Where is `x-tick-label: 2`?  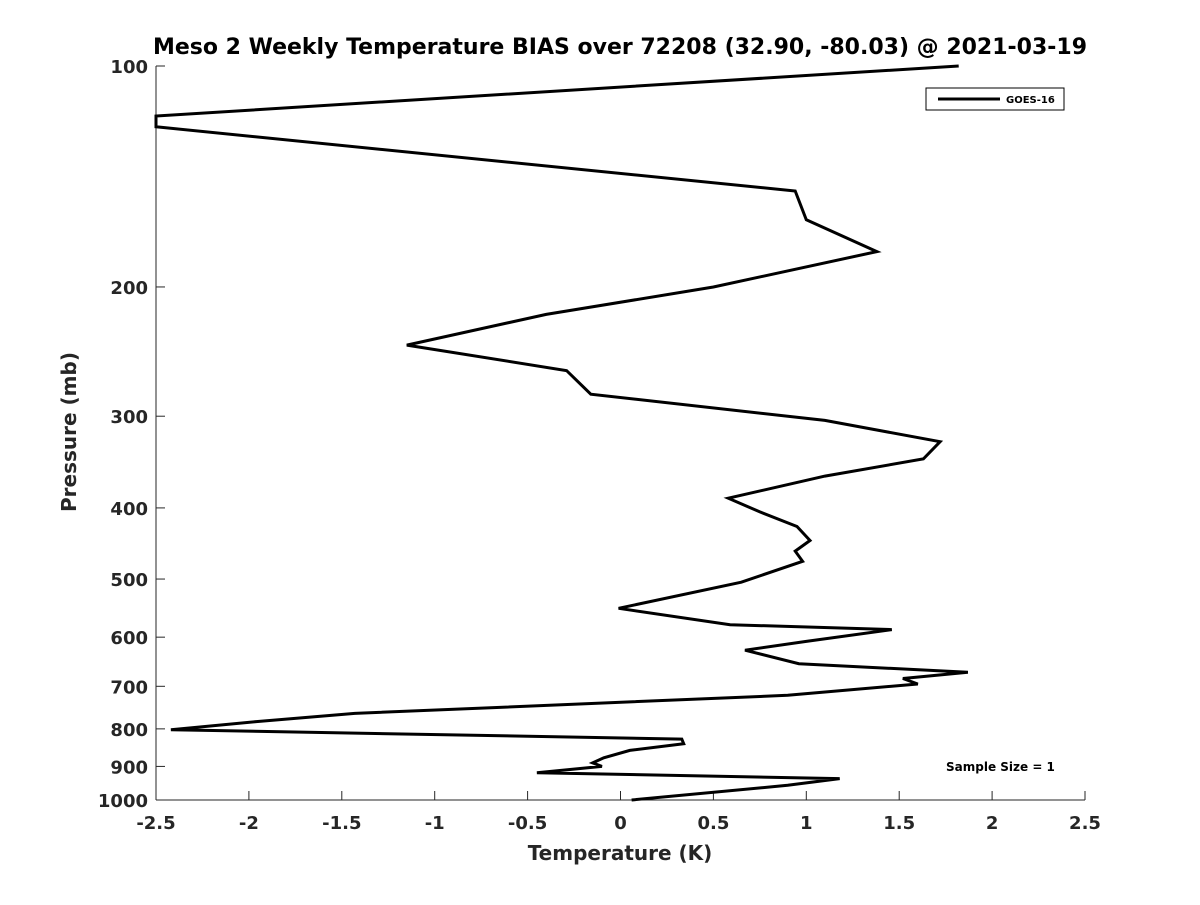 x-tick-label: 2 is located at coordinates (992, 823).